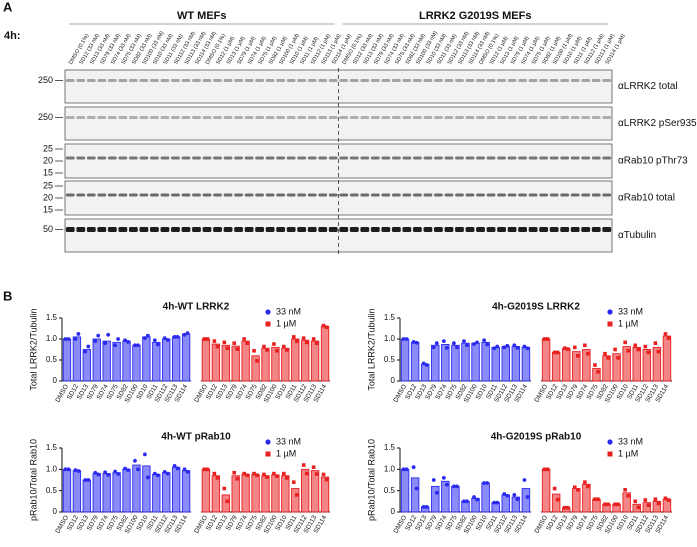 The height and width of the screenshot is (547, 697). What do you see at coordinates (7, 295) in the screenshot?
I see `panel-label: B` at bounding box center [7, 295].